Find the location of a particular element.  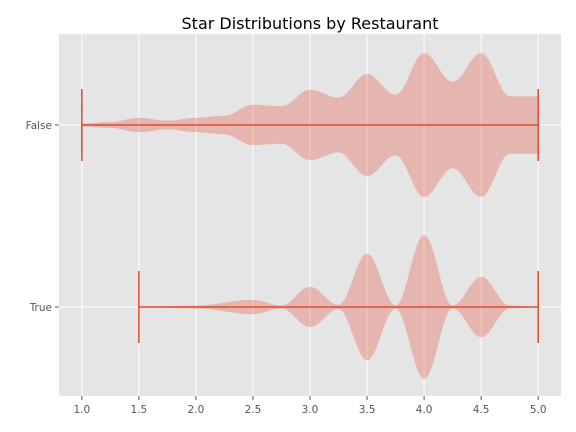

y-axis: False True is located at coordinates (42, 217).